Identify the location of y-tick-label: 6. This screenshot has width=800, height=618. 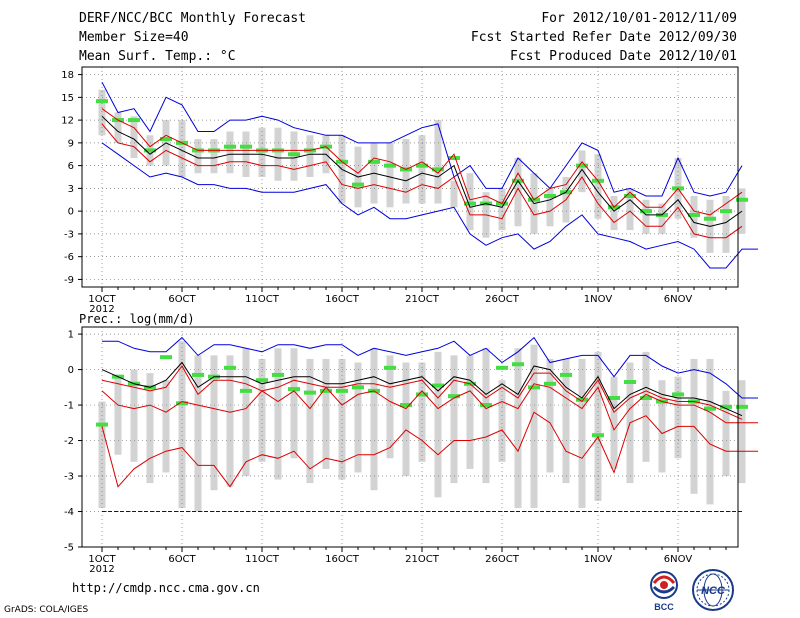
(71, 166).